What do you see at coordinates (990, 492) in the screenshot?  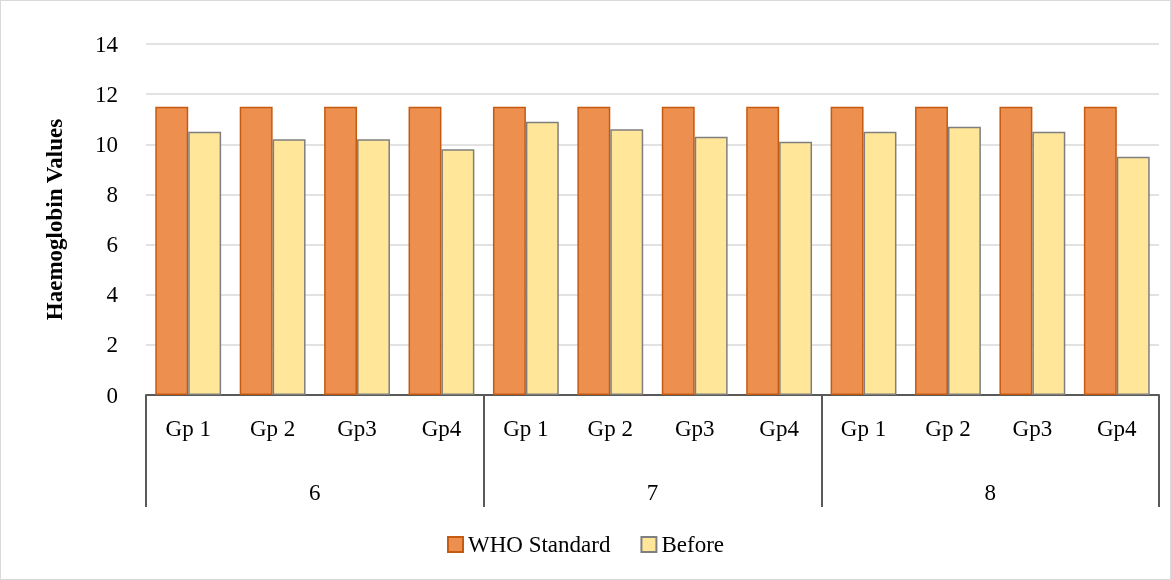 I see `text: 8` at bounding box center [990, 492].